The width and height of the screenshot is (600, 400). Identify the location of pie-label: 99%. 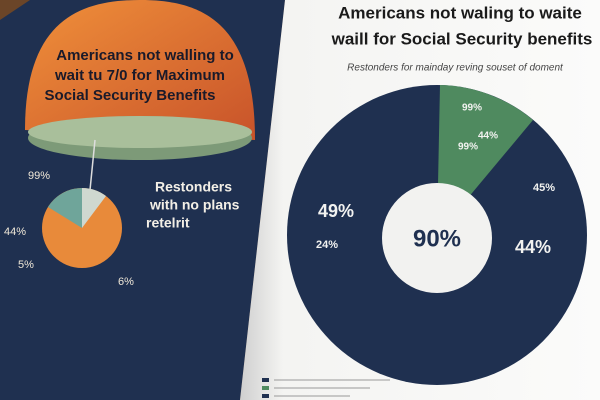
(39, 176).